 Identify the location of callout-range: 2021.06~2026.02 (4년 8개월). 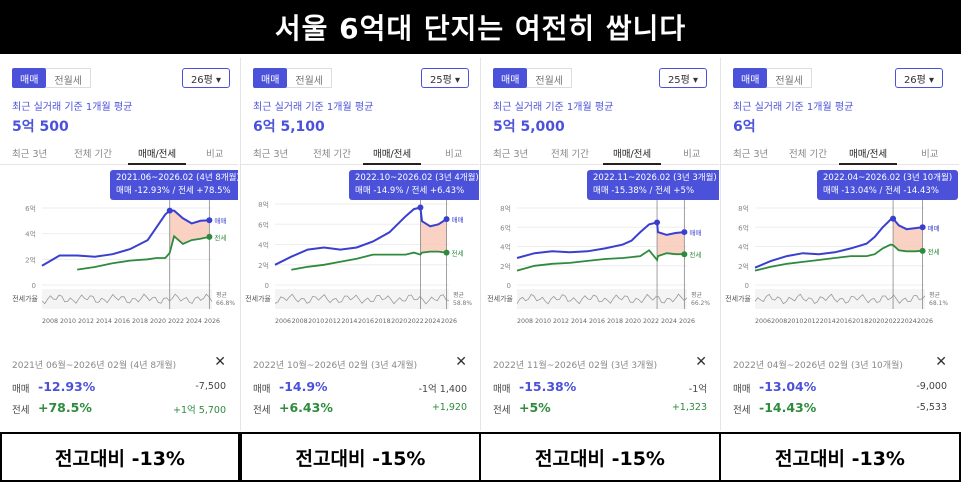
(177, 178).